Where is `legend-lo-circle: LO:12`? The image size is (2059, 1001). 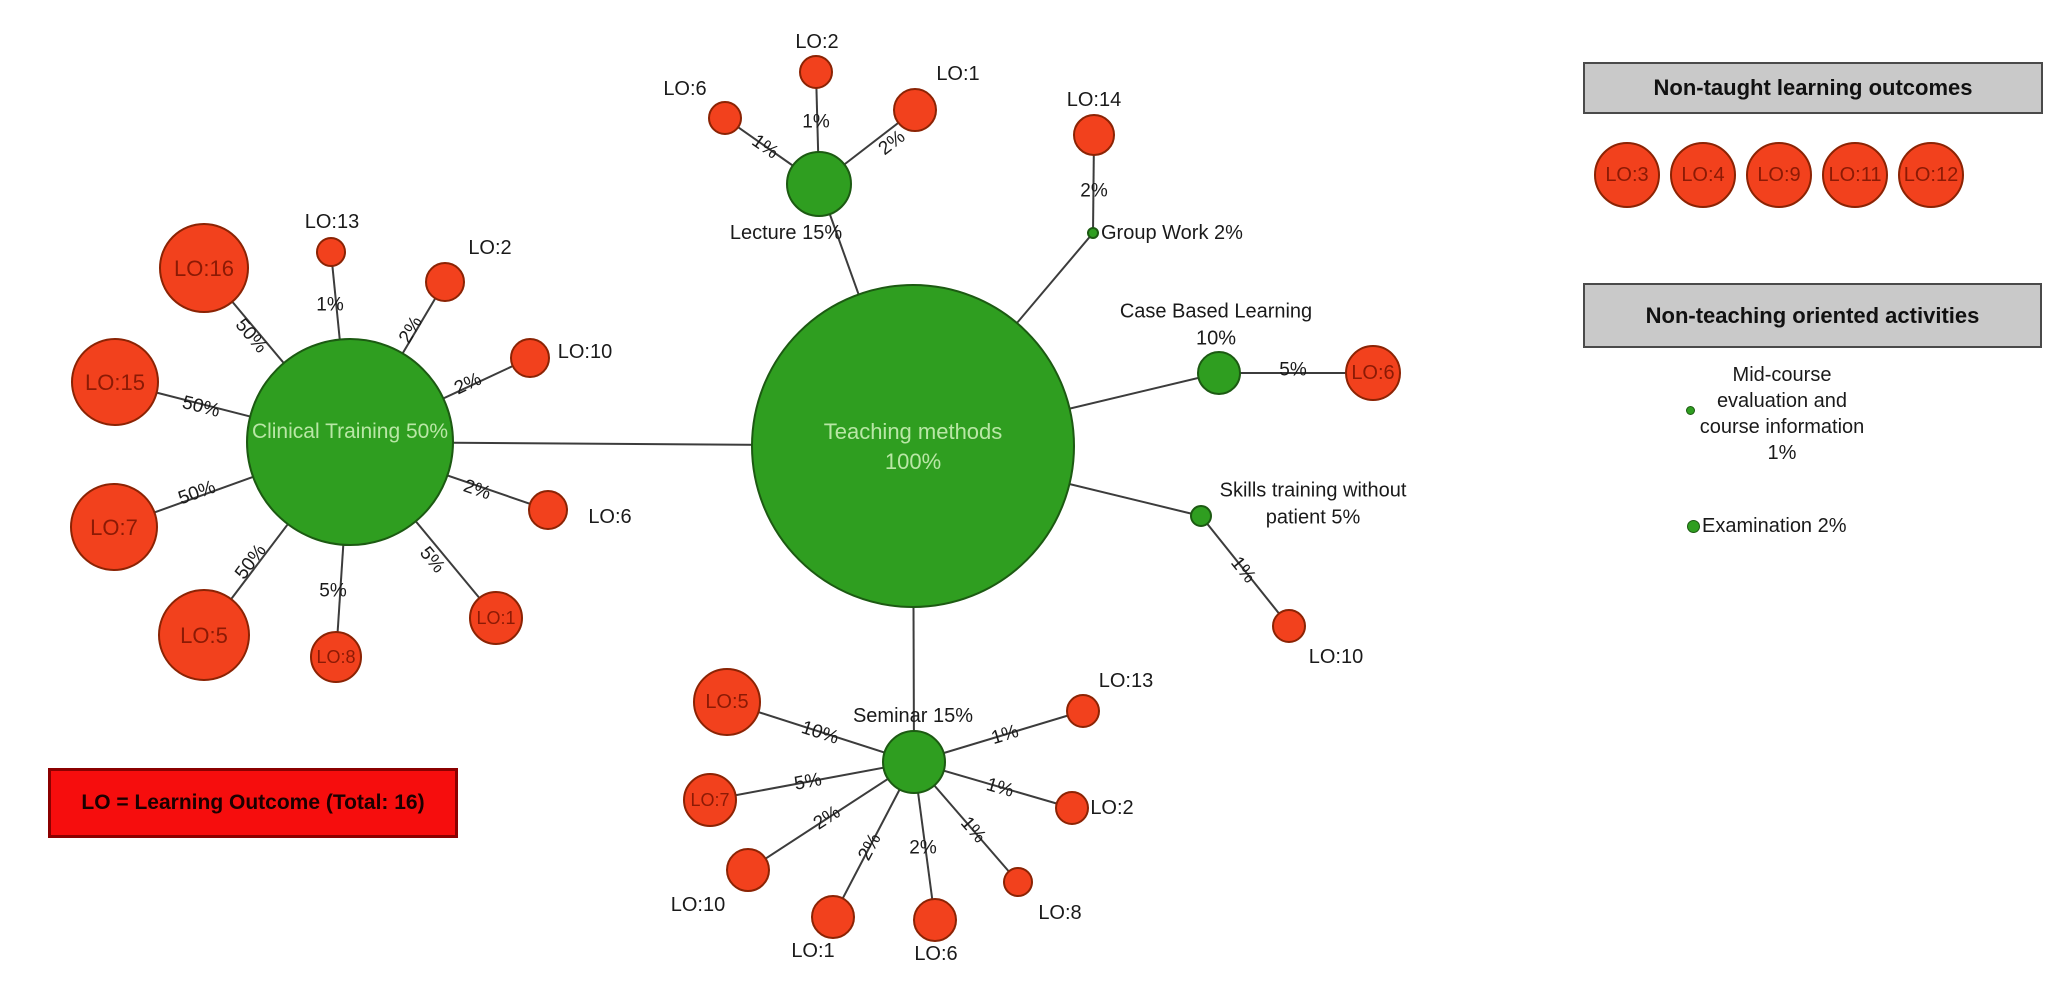 legend-lo-circle: LO:12 is located at coordinates (1931, 175).